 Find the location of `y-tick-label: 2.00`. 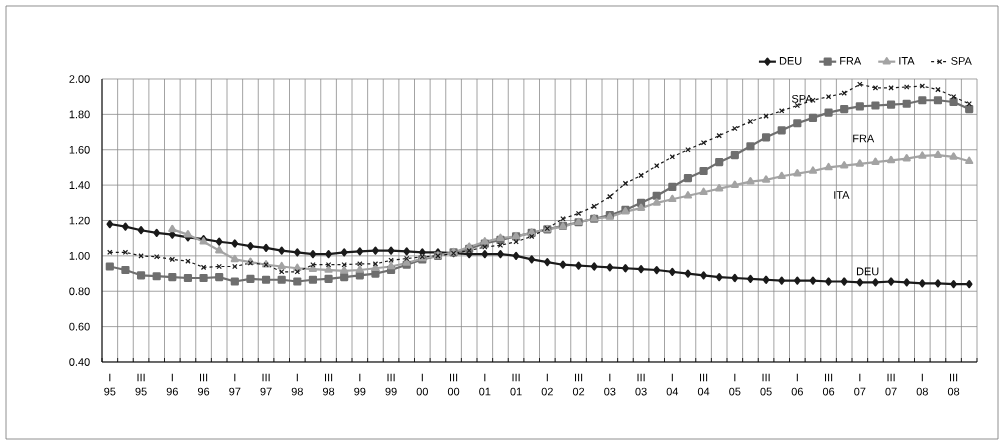

y-tick-label: 2.00 is located at coordinates (79, 79).